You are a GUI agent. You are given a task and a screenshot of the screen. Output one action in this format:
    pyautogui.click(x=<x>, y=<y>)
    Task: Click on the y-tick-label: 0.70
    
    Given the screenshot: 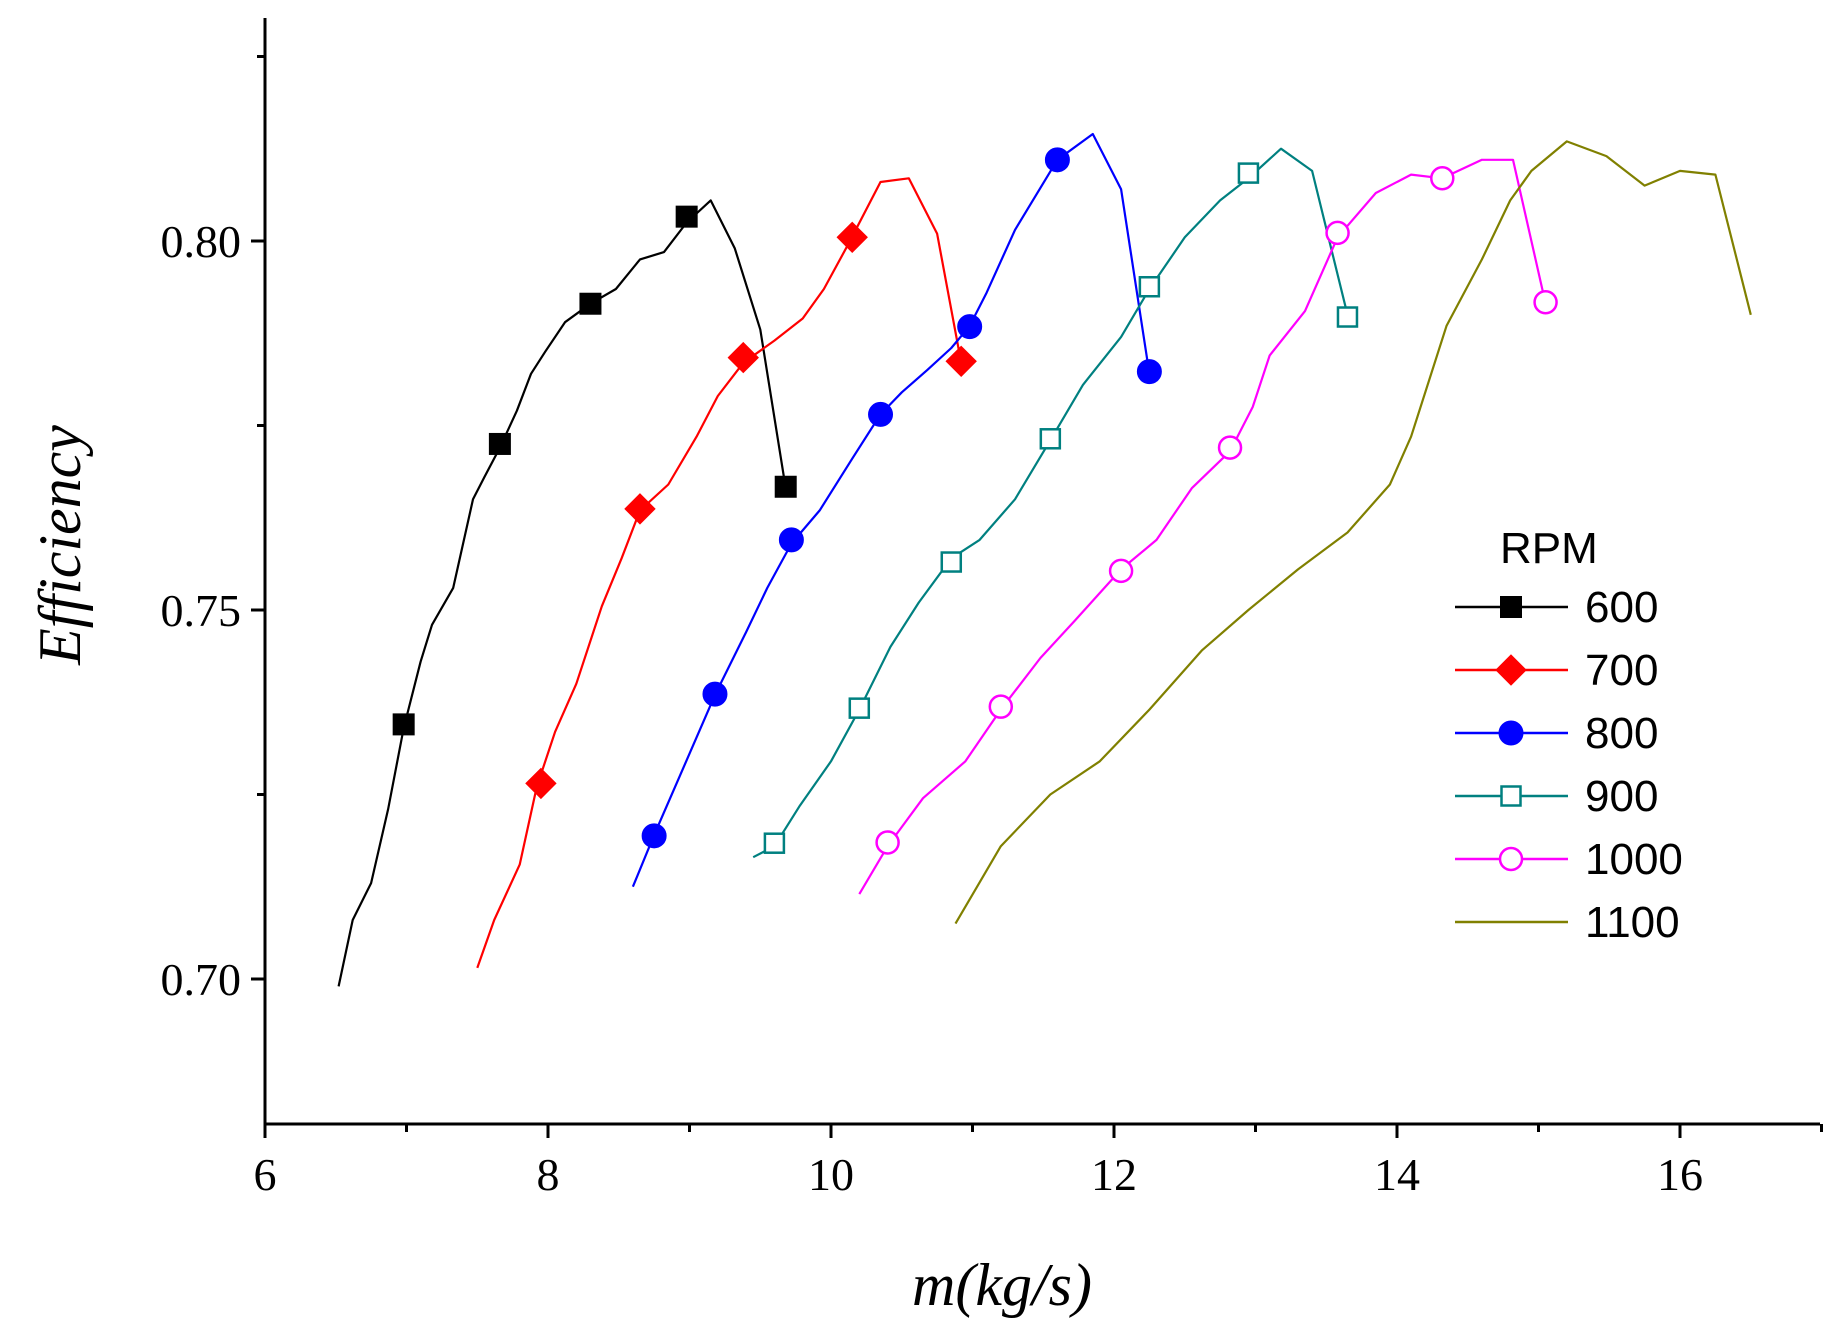 What is the action you would take?
    pyautogui.click(x=201, y=979)
    